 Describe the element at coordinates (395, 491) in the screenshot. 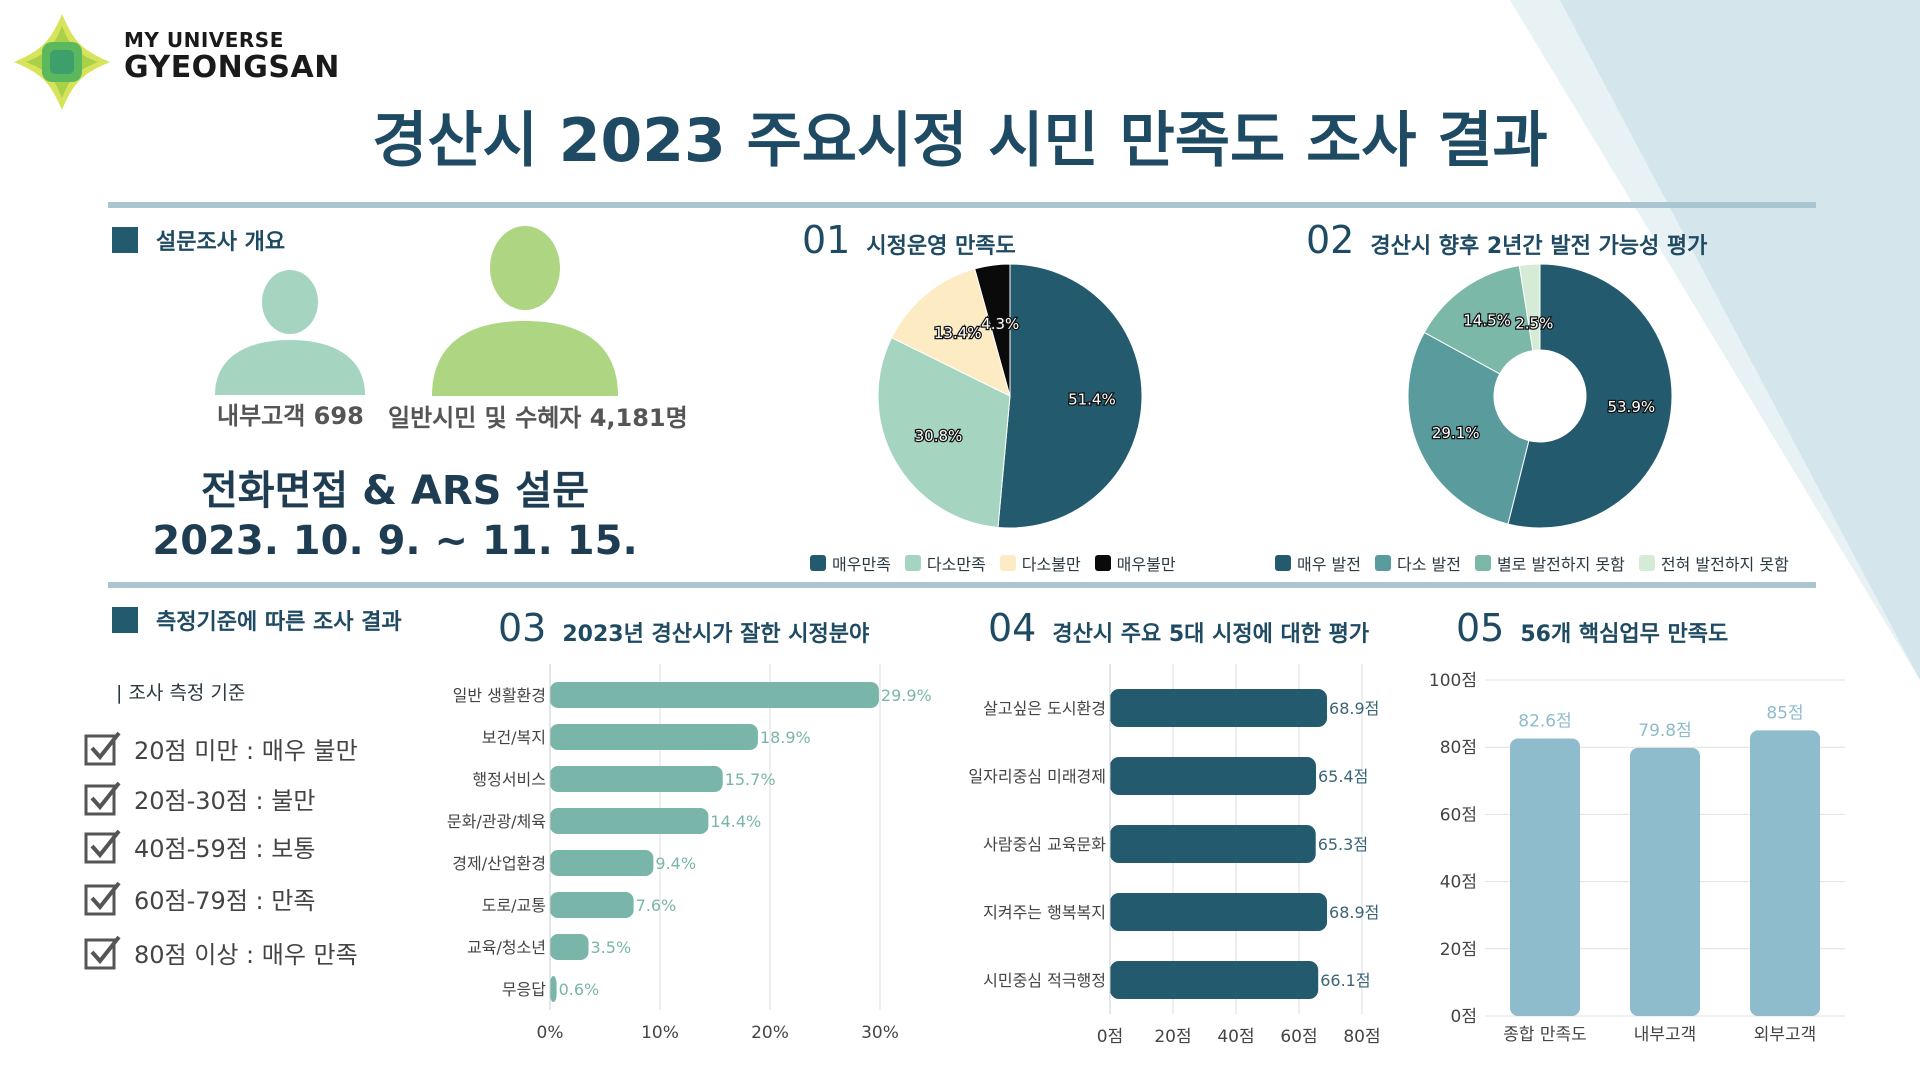

I see `survey-method: 전화면접 & ARS 설문` at that location.